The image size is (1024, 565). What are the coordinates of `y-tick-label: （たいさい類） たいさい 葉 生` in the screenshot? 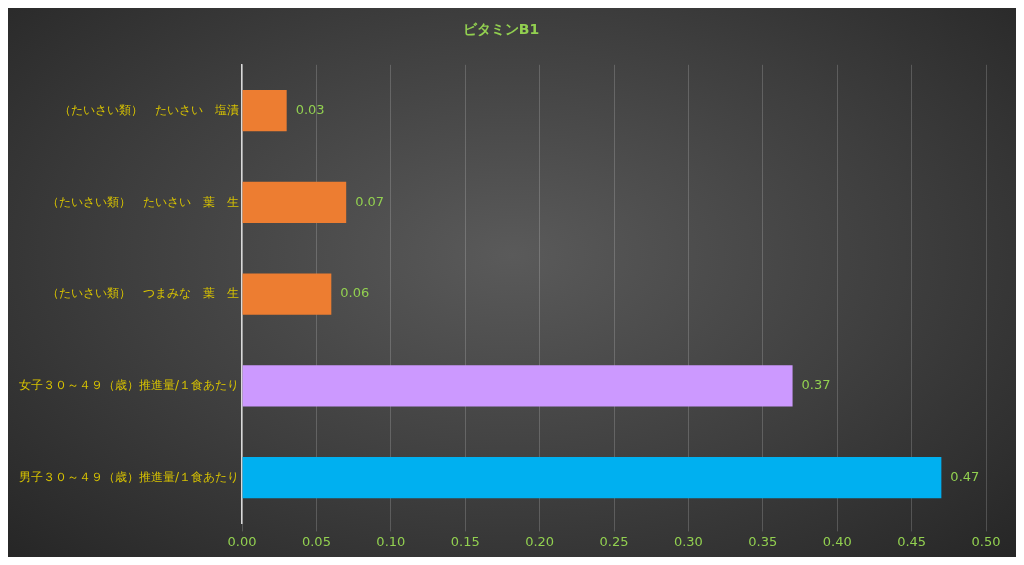 It's located at (143, 201).